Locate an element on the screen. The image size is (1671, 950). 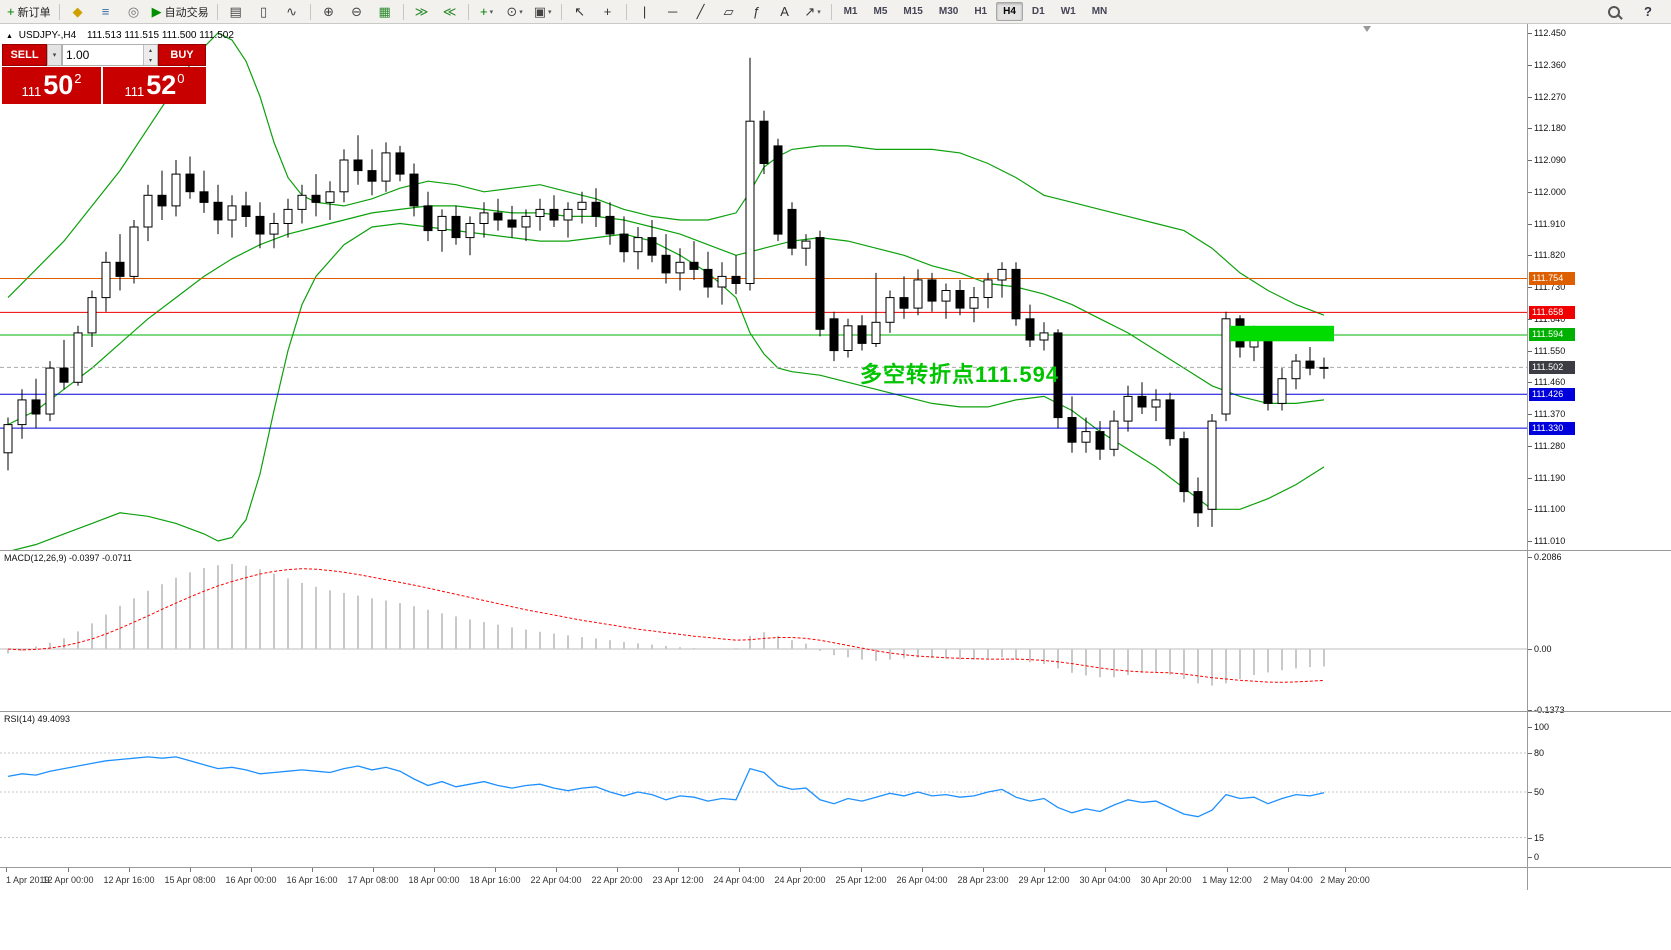
trendline-icon: ╱ is located at coordinates (700, 11).